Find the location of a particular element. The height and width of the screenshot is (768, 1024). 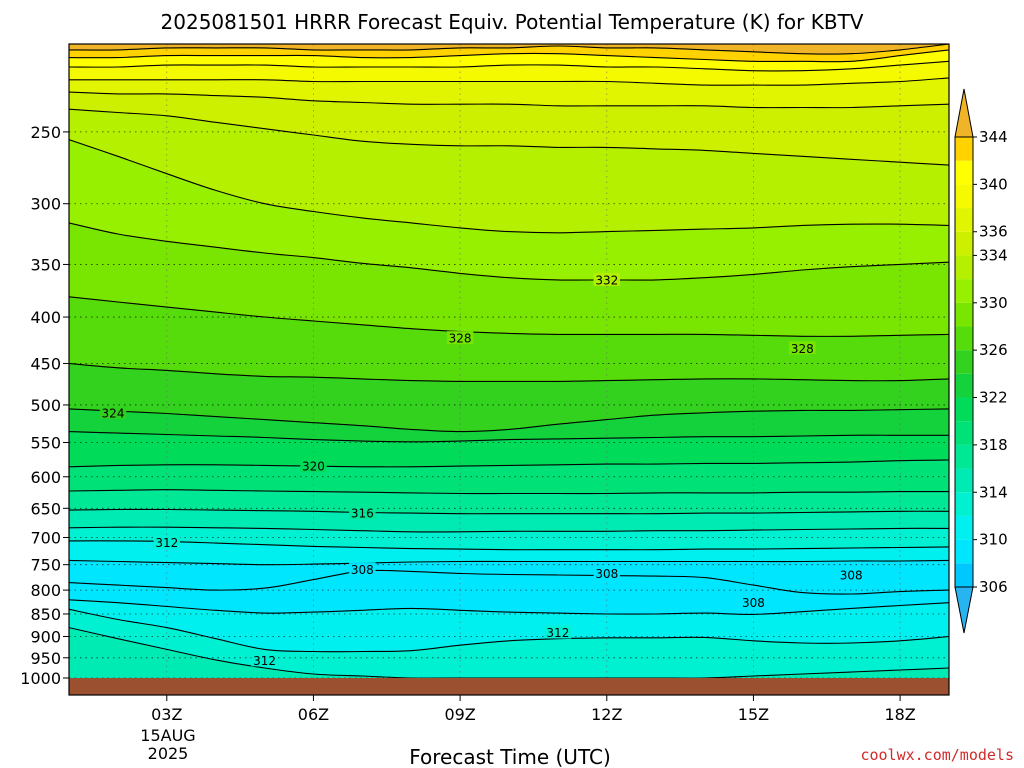

x-tick-label-06Z: 06Z is located at coordinates (313, 714).